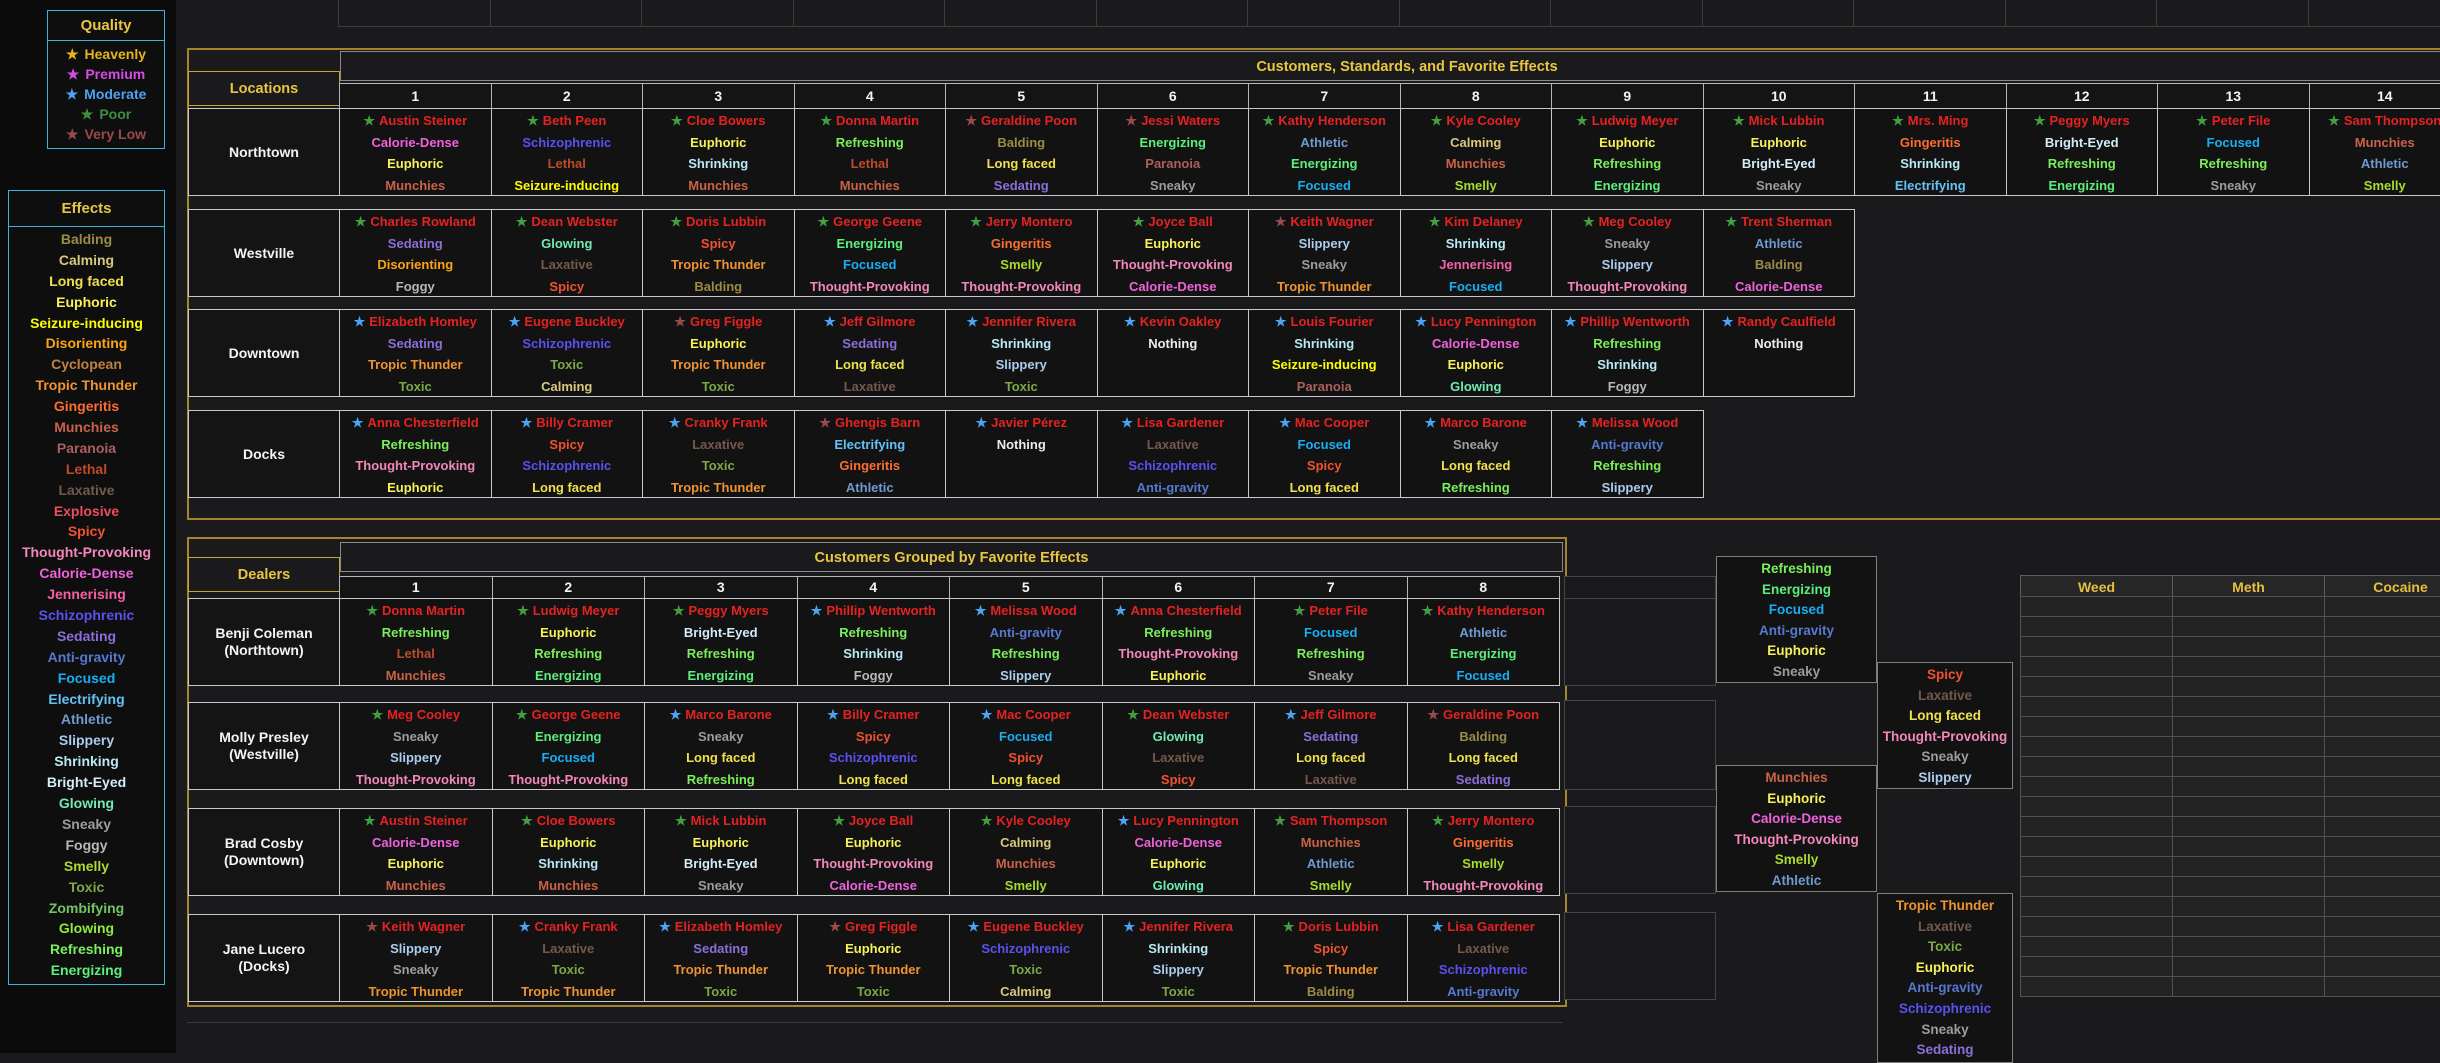  Describe the element at coordinates (86, 343) in the screenshot. I see `effect-legend-item: Disorienting` at that location.